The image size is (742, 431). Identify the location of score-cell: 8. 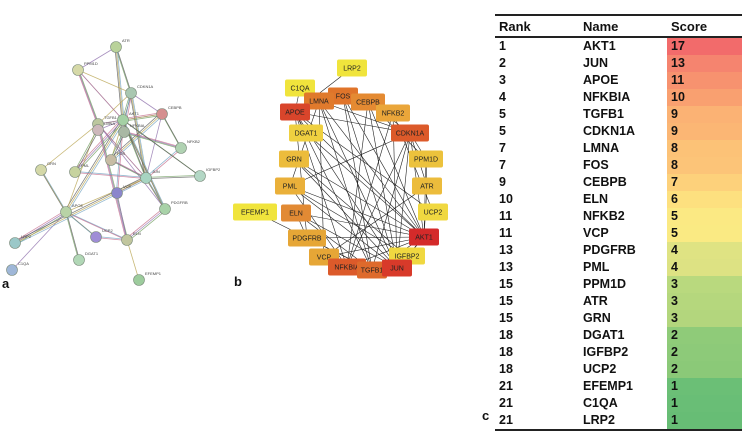
(704, 165).